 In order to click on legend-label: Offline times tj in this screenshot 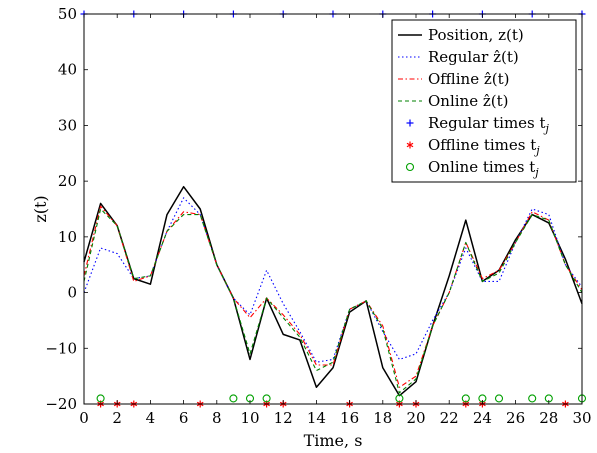, I will do `click(484, 146)`.